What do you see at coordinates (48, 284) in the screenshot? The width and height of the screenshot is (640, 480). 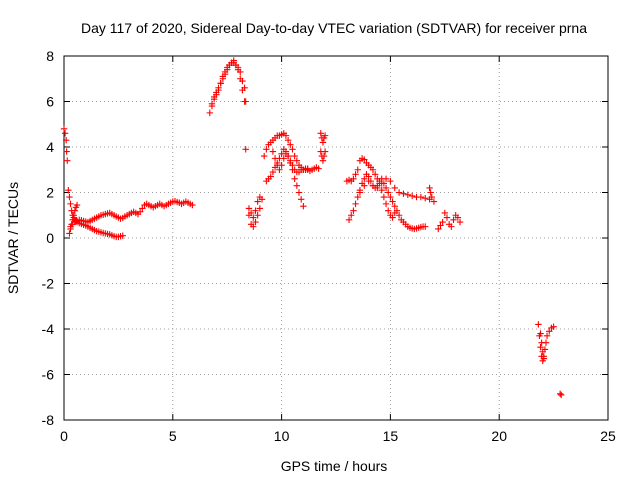 I see `y-tick-label: -2` at bounding box center [48, 284].